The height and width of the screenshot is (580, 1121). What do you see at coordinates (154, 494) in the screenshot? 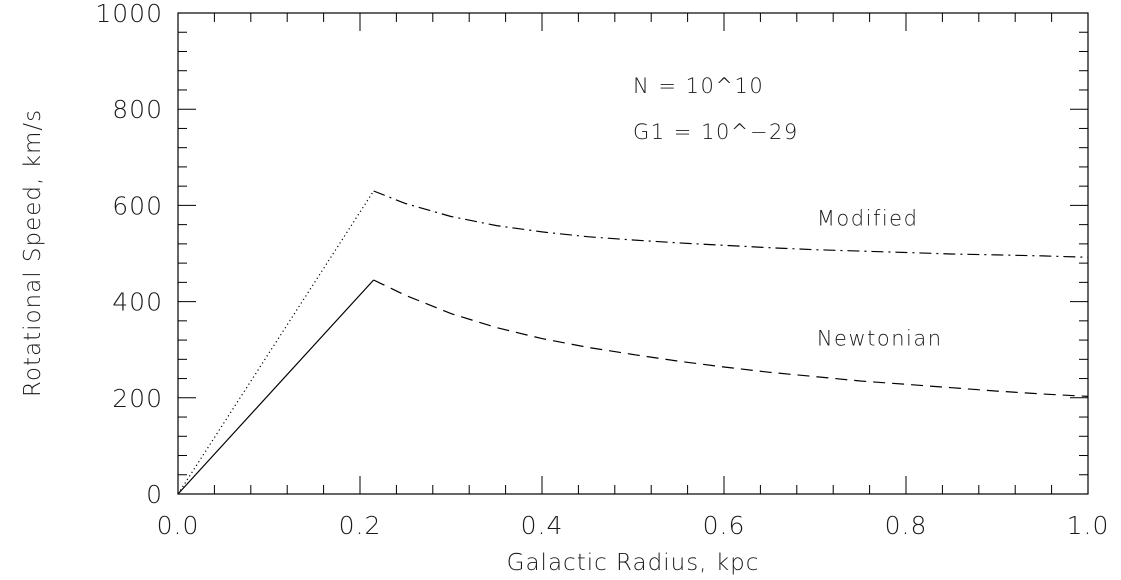
I see `y-tick-label: 0` at bounding box center [154, 494].